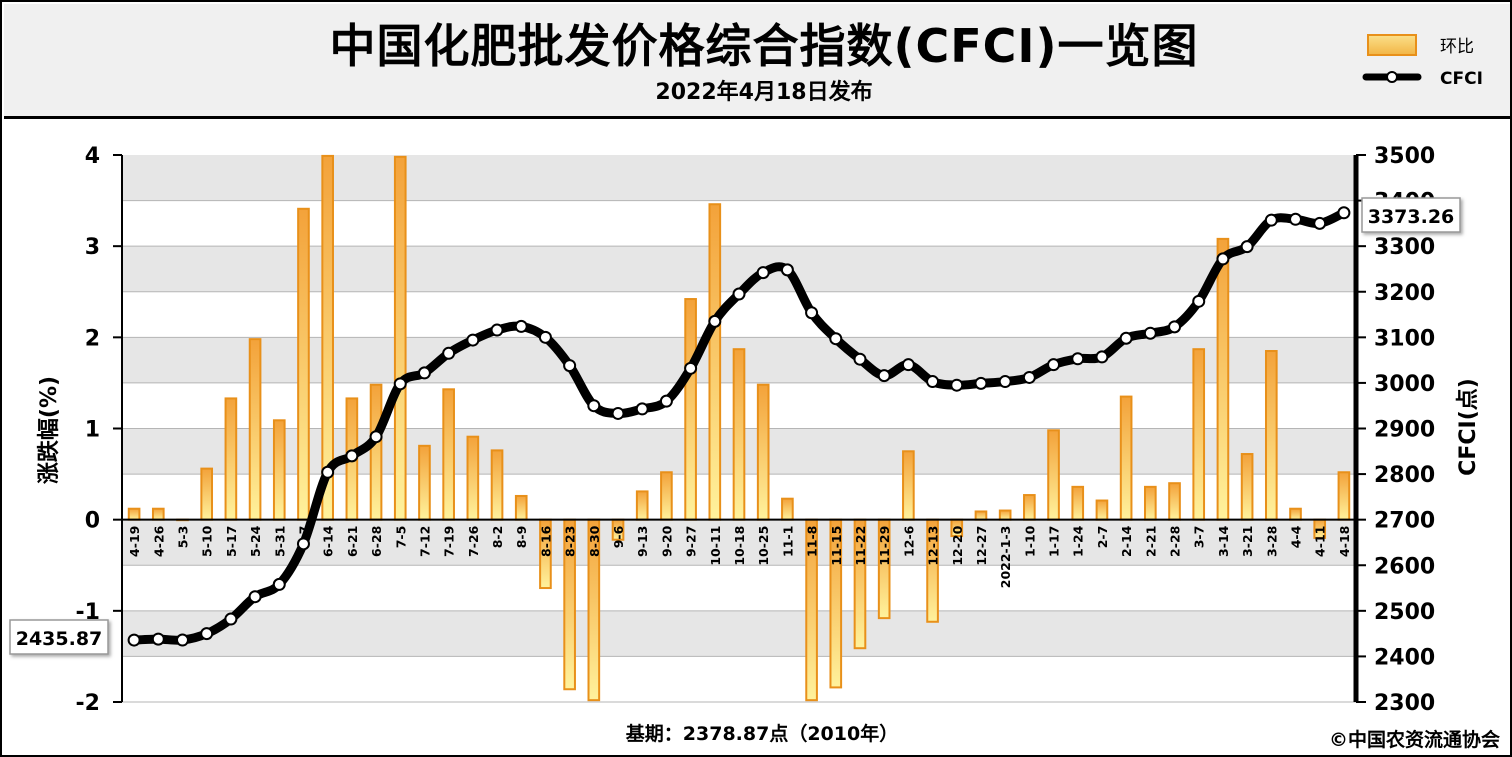 This screenshot has height=757, width=1512. What do you see at coordinates (666, 541) in the screenshot?
I see `x-tick-label: 9-20` at bounding box center [666, 541].